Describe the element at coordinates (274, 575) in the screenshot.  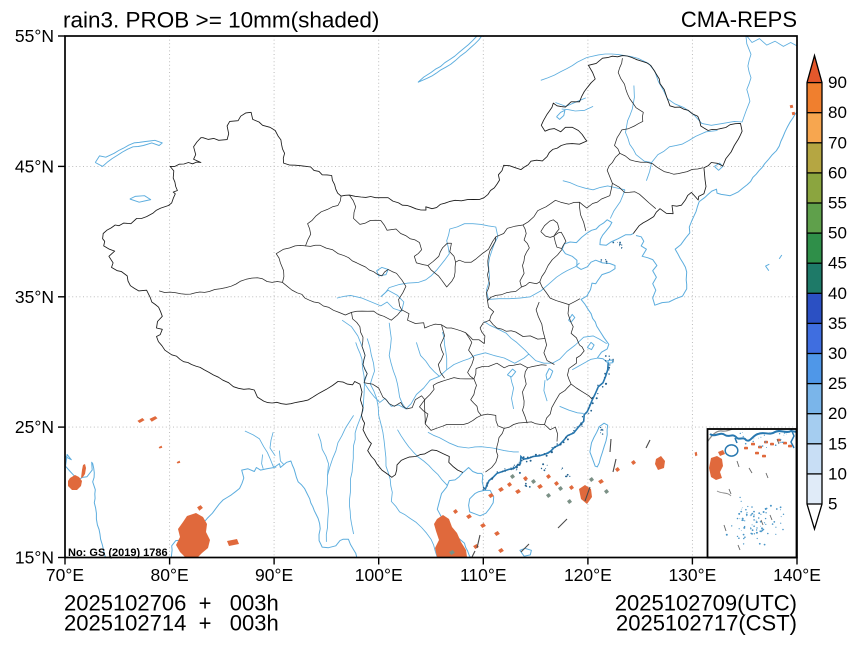
I see `svg-text: 90°E` at that location.